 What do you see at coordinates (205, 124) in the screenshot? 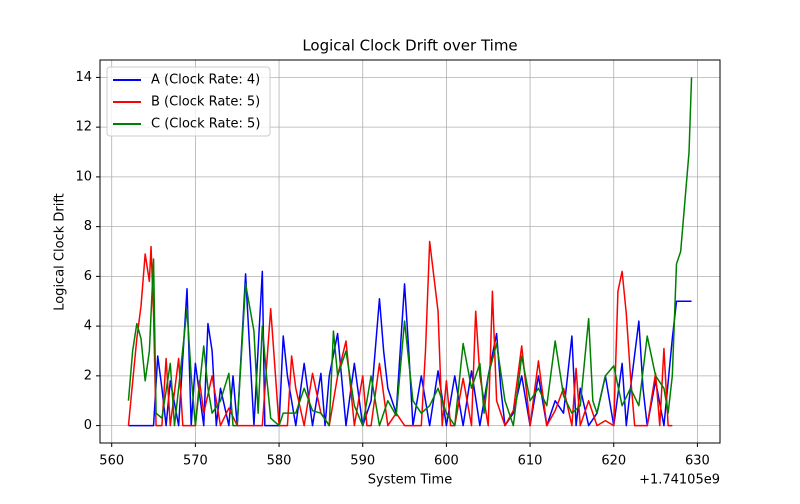
I see `legend-label: C (Clock Rate: 5)` at bounding box center [205, 124].